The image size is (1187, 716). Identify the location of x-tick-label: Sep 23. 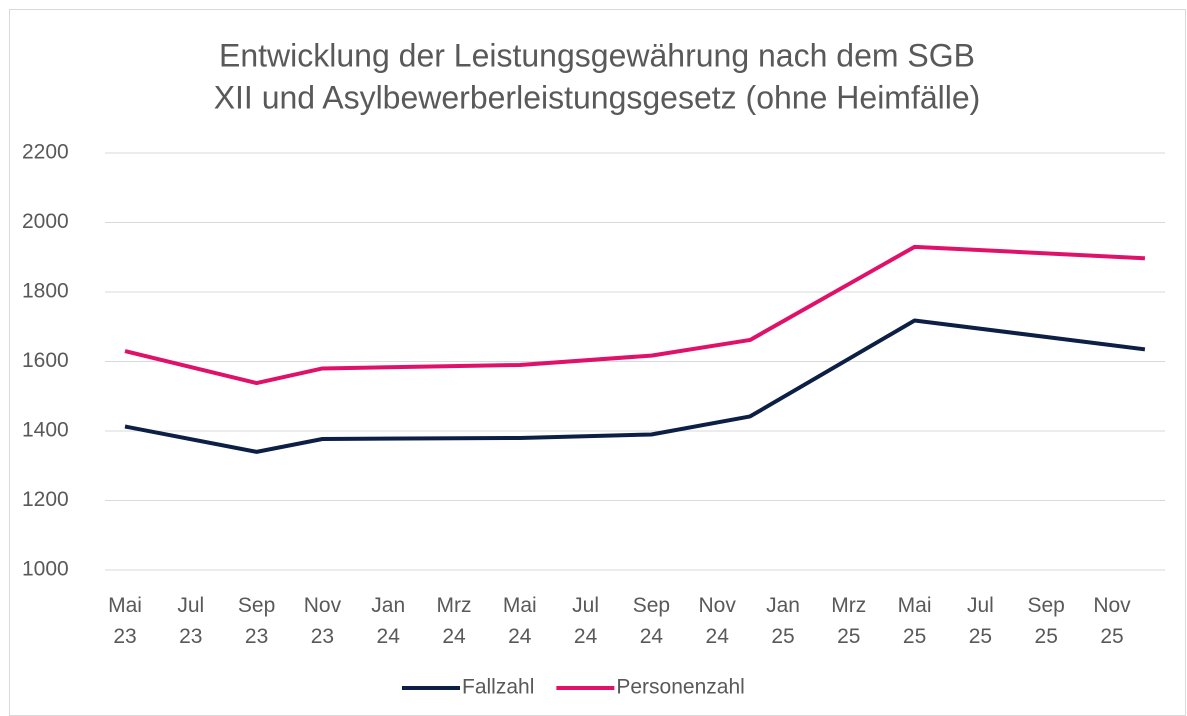
(256, 621).